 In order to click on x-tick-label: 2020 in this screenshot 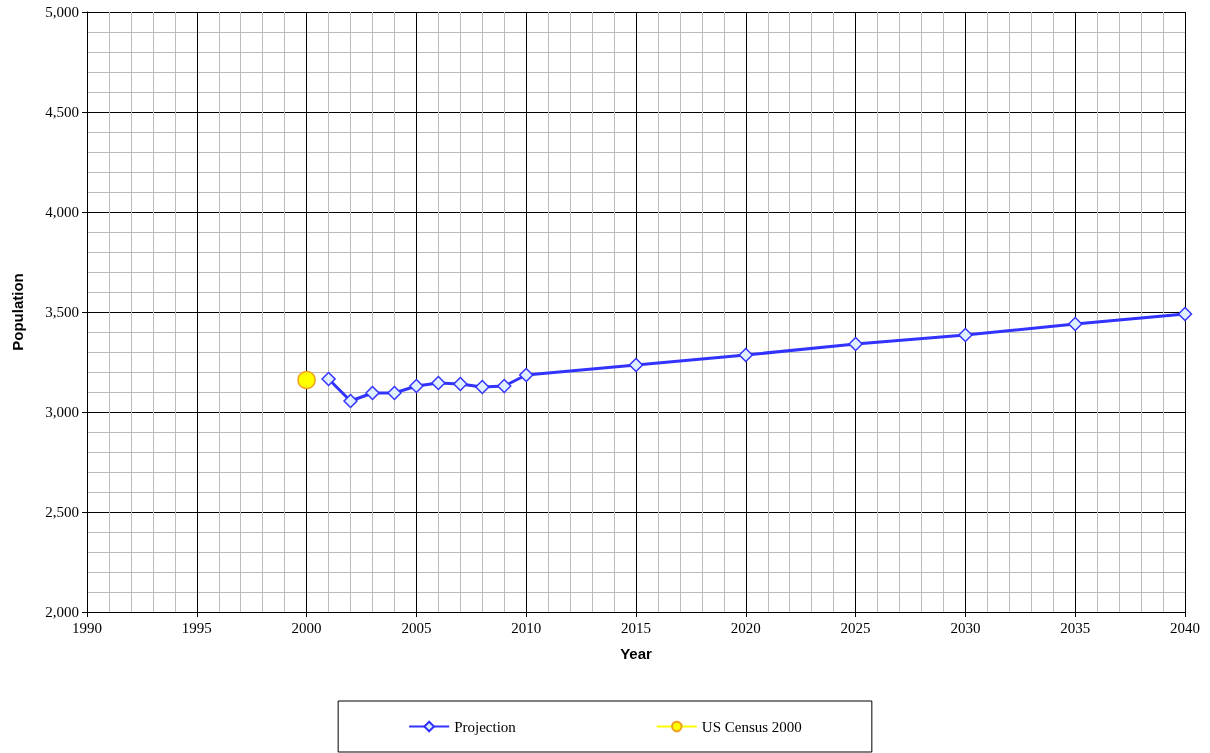, I will do `click(745, 627)`.